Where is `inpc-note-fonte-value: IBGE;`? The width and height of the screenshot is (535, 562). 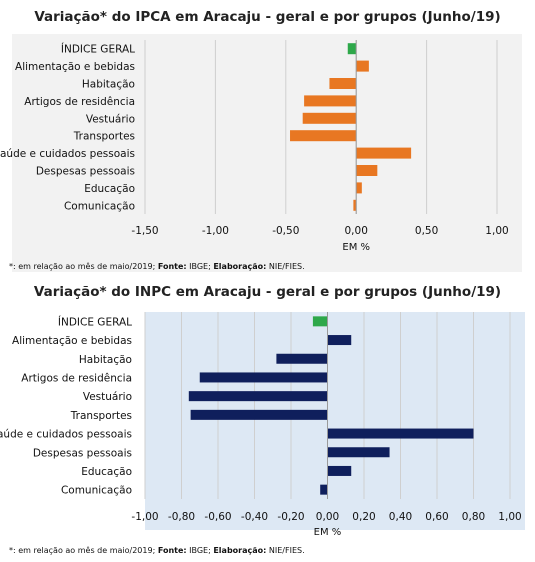 inpc-note-fonte-value: IBGE; is located at coordinates (200, 550).